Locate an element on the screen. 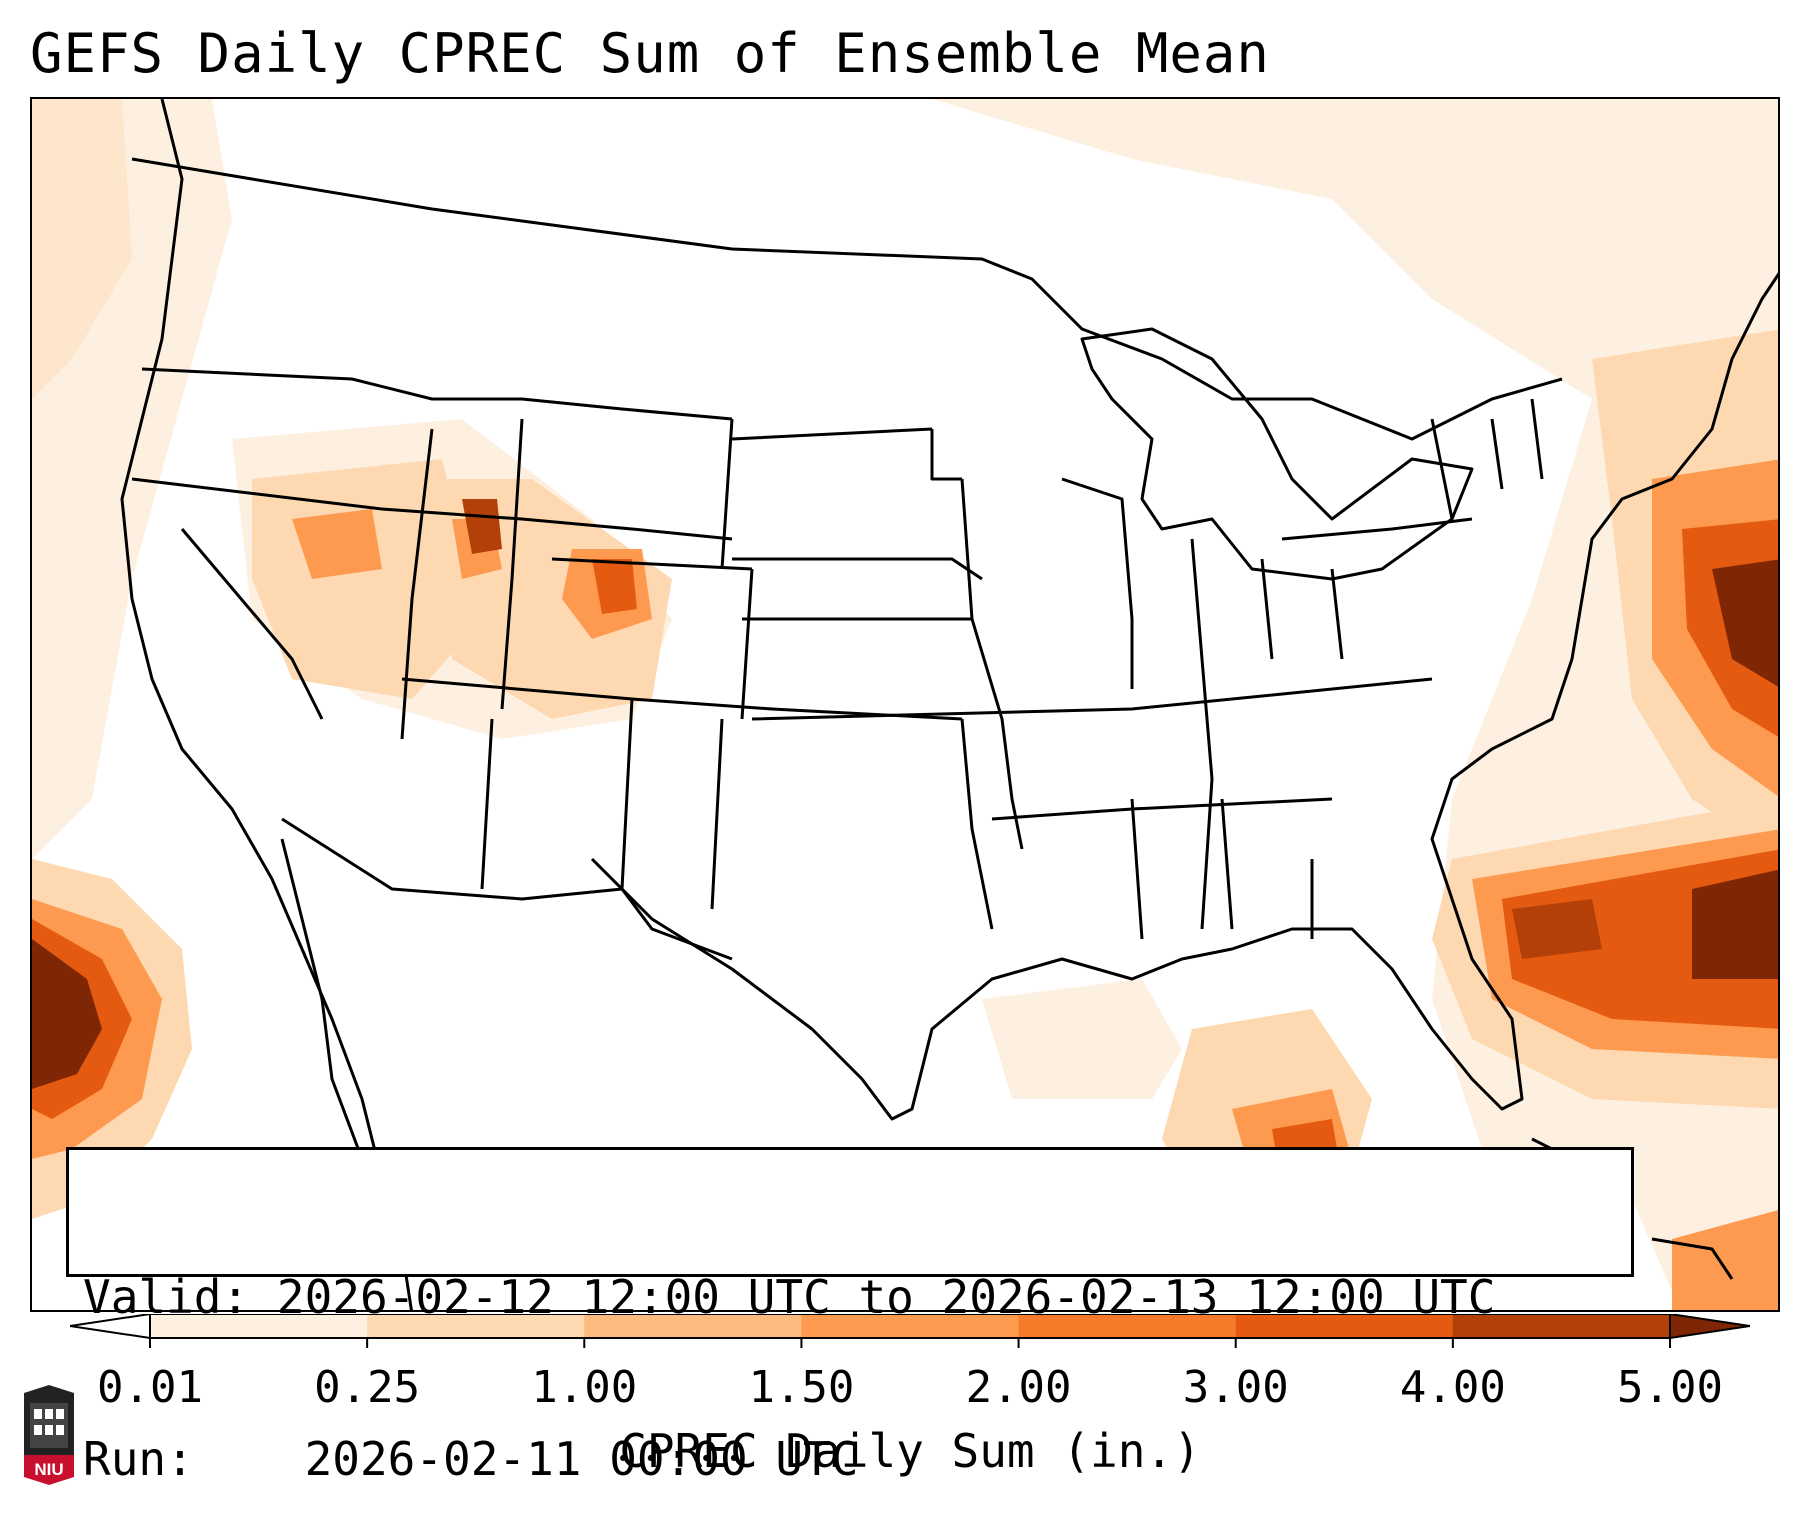 Image resolution: width=1803 pixels, height=1540 pixels. run-row: Run: 2026-02-11 00:00 UTC is located at coordinates (850, 1459).